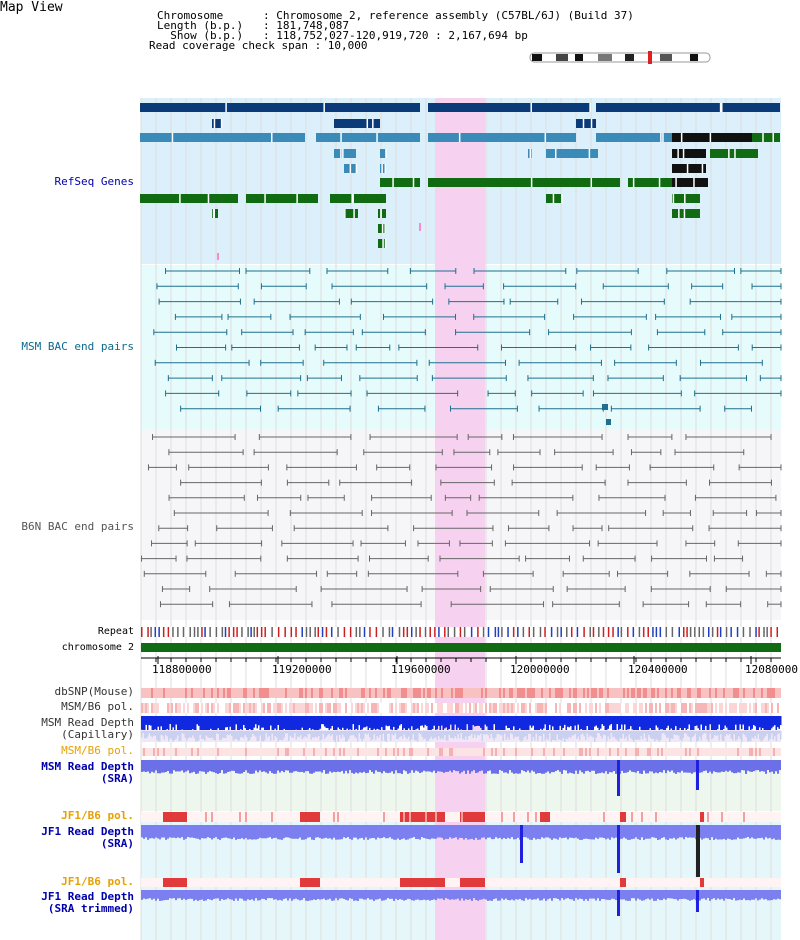  What do you see at coordinates (97, 750) in the screenshot?
I see `label-msm-b6-pol-2: MSM/B6 pol.` at bounding box center [97, 750].